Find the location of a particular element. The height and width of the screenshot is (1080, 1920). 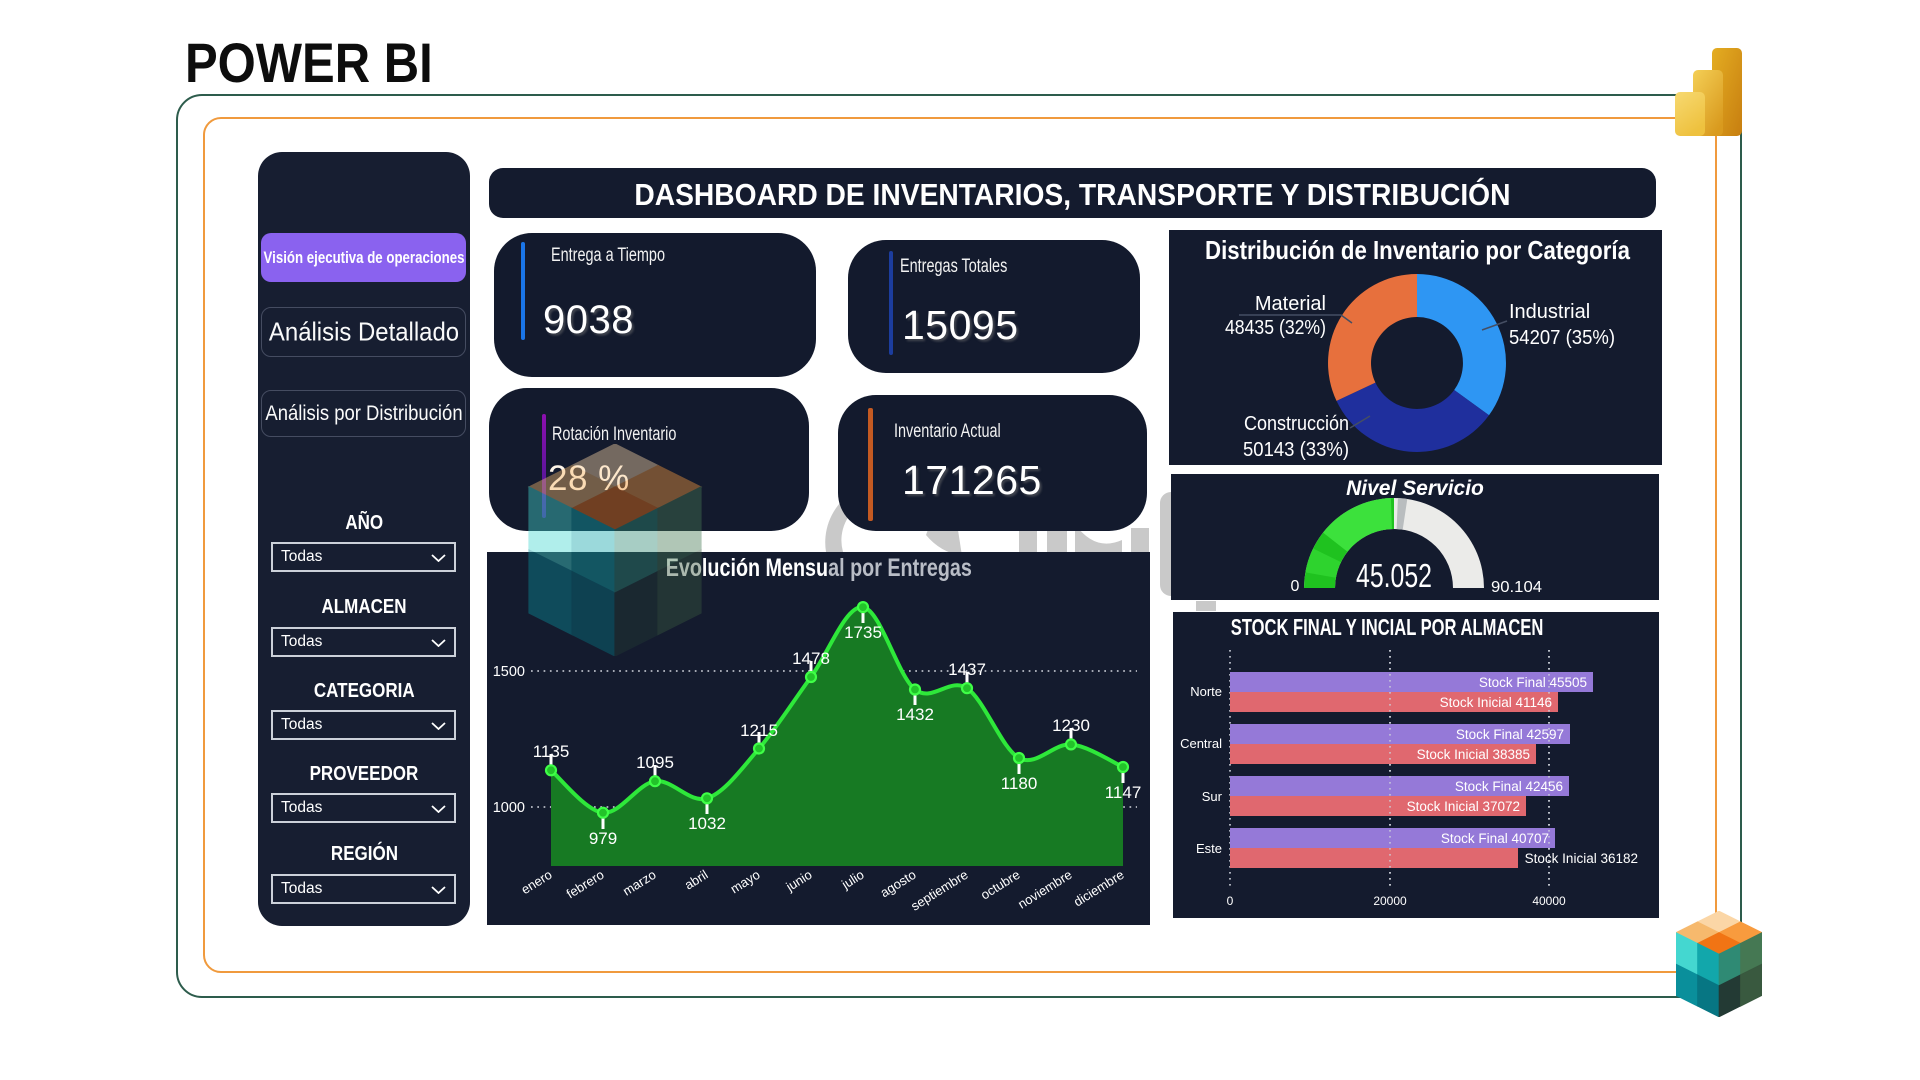

svg-text: julio is located at coordinates (852, 880).